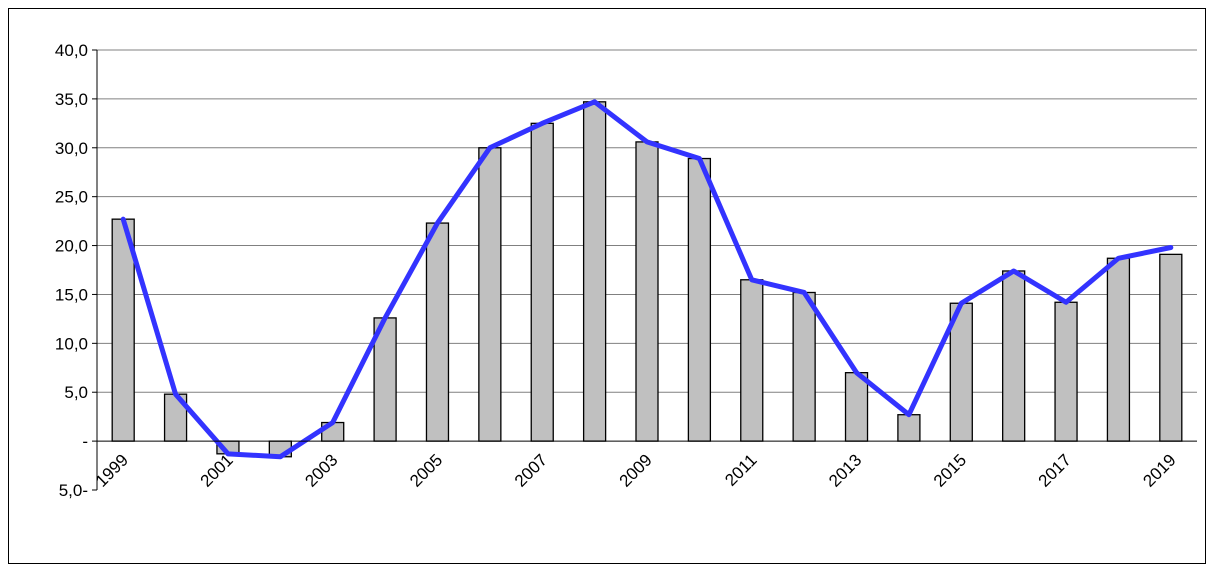  Describe the element at coordinates (740, 470) in the screenshot. I see `x-tick-label: 2011` at that location.